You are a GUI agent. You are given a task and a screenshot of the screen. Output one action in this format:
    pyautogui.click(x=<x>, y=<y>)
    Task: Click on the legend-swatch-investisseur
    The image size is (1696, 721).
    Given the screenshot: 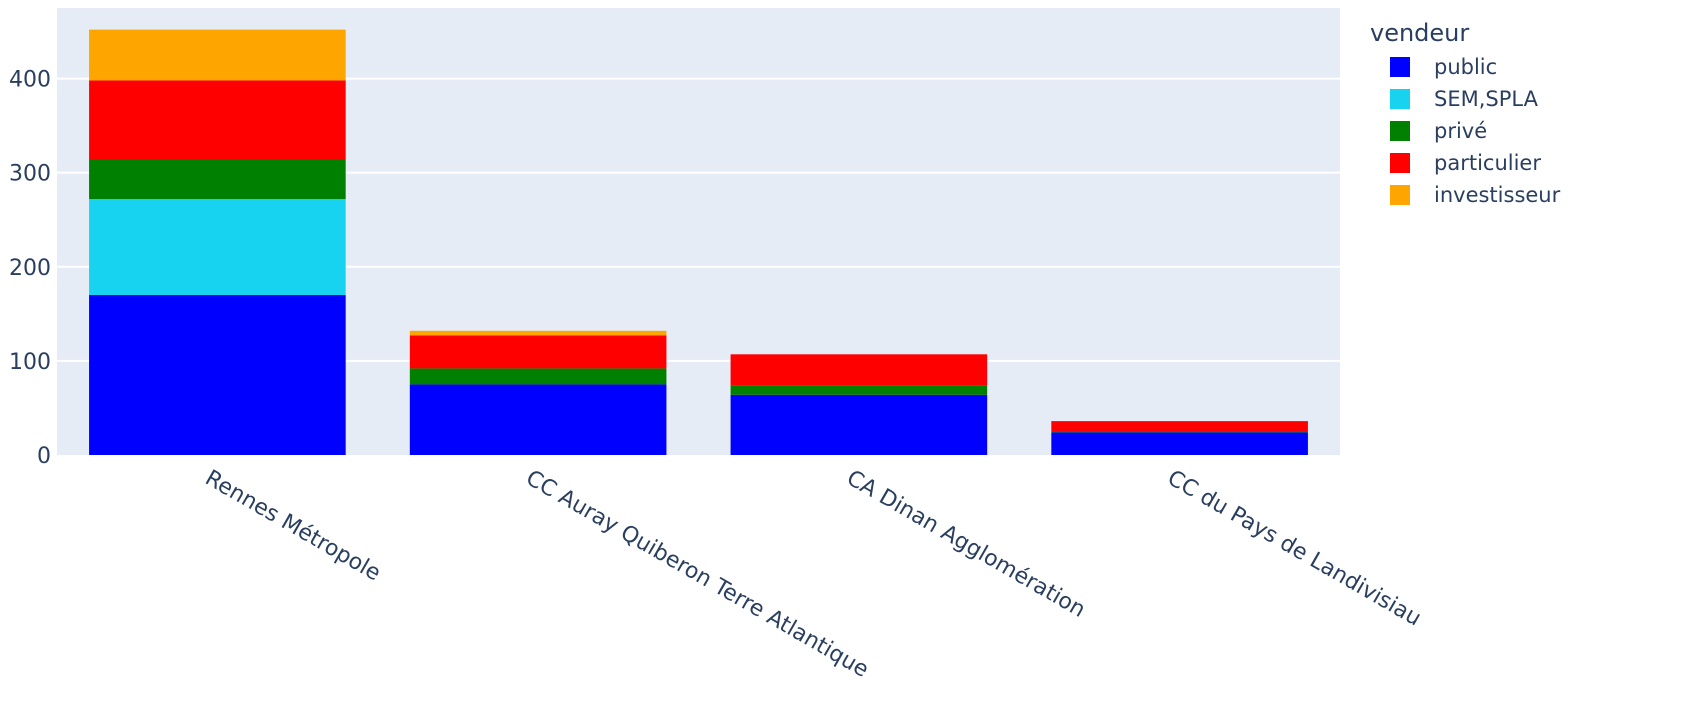 What is the action you would take?
    pyautogui.click(x=1400, y=195)
    